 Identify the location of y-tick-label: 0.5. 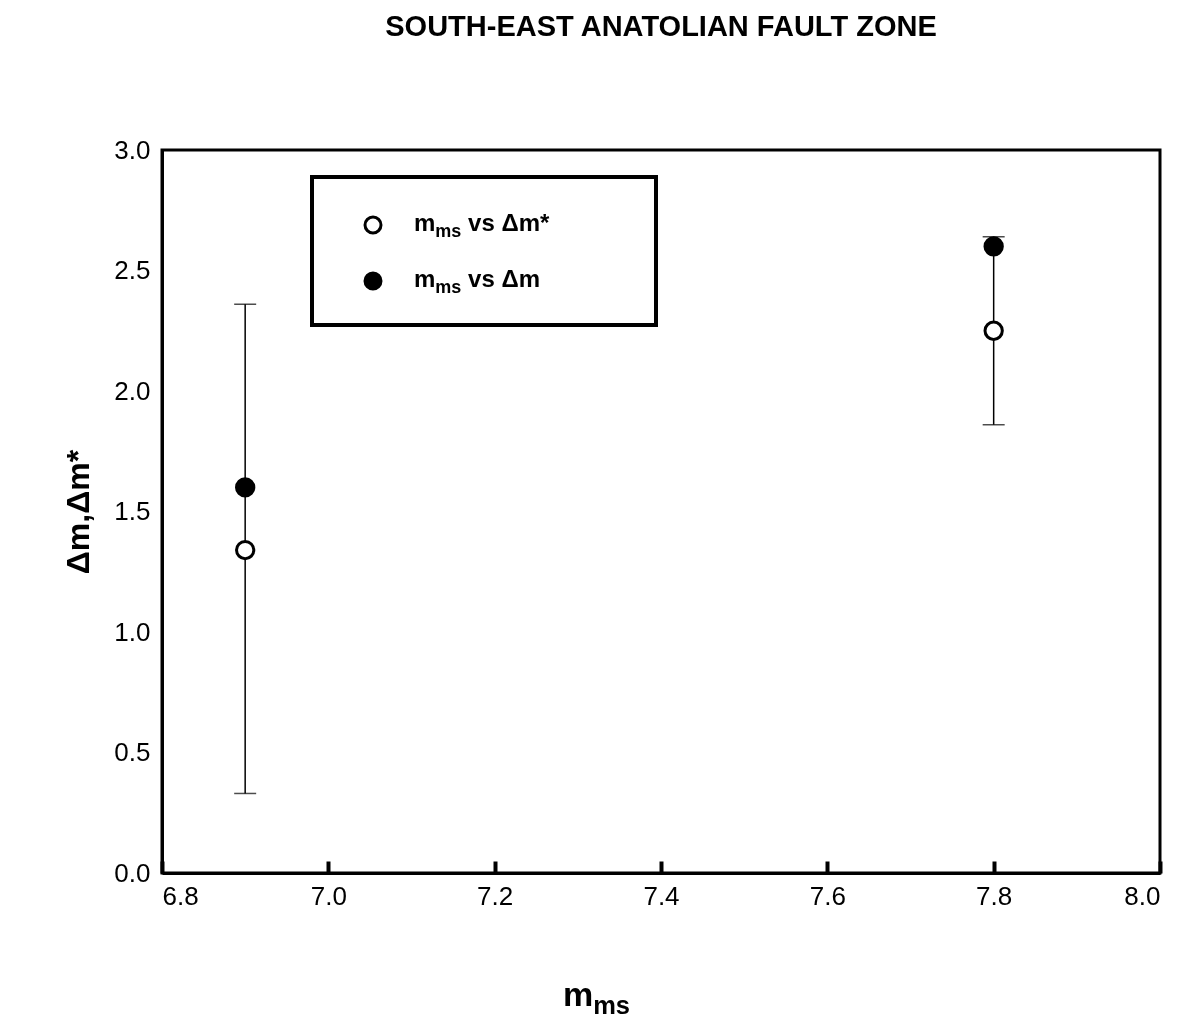
(132, 752).